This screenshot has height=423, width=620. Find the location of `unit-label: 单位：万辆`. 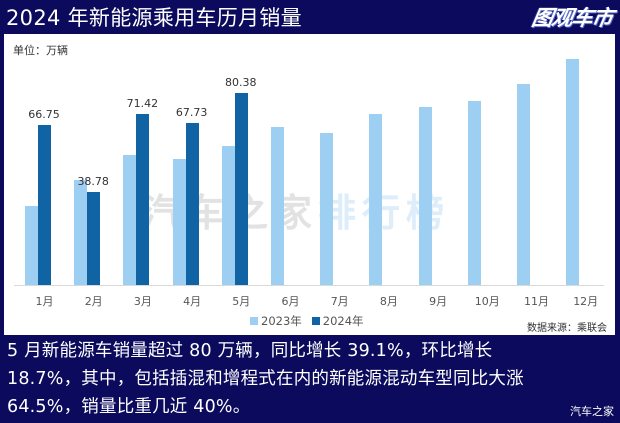

unit-label: 单位：万辆 is located at coordinates (40, 50).